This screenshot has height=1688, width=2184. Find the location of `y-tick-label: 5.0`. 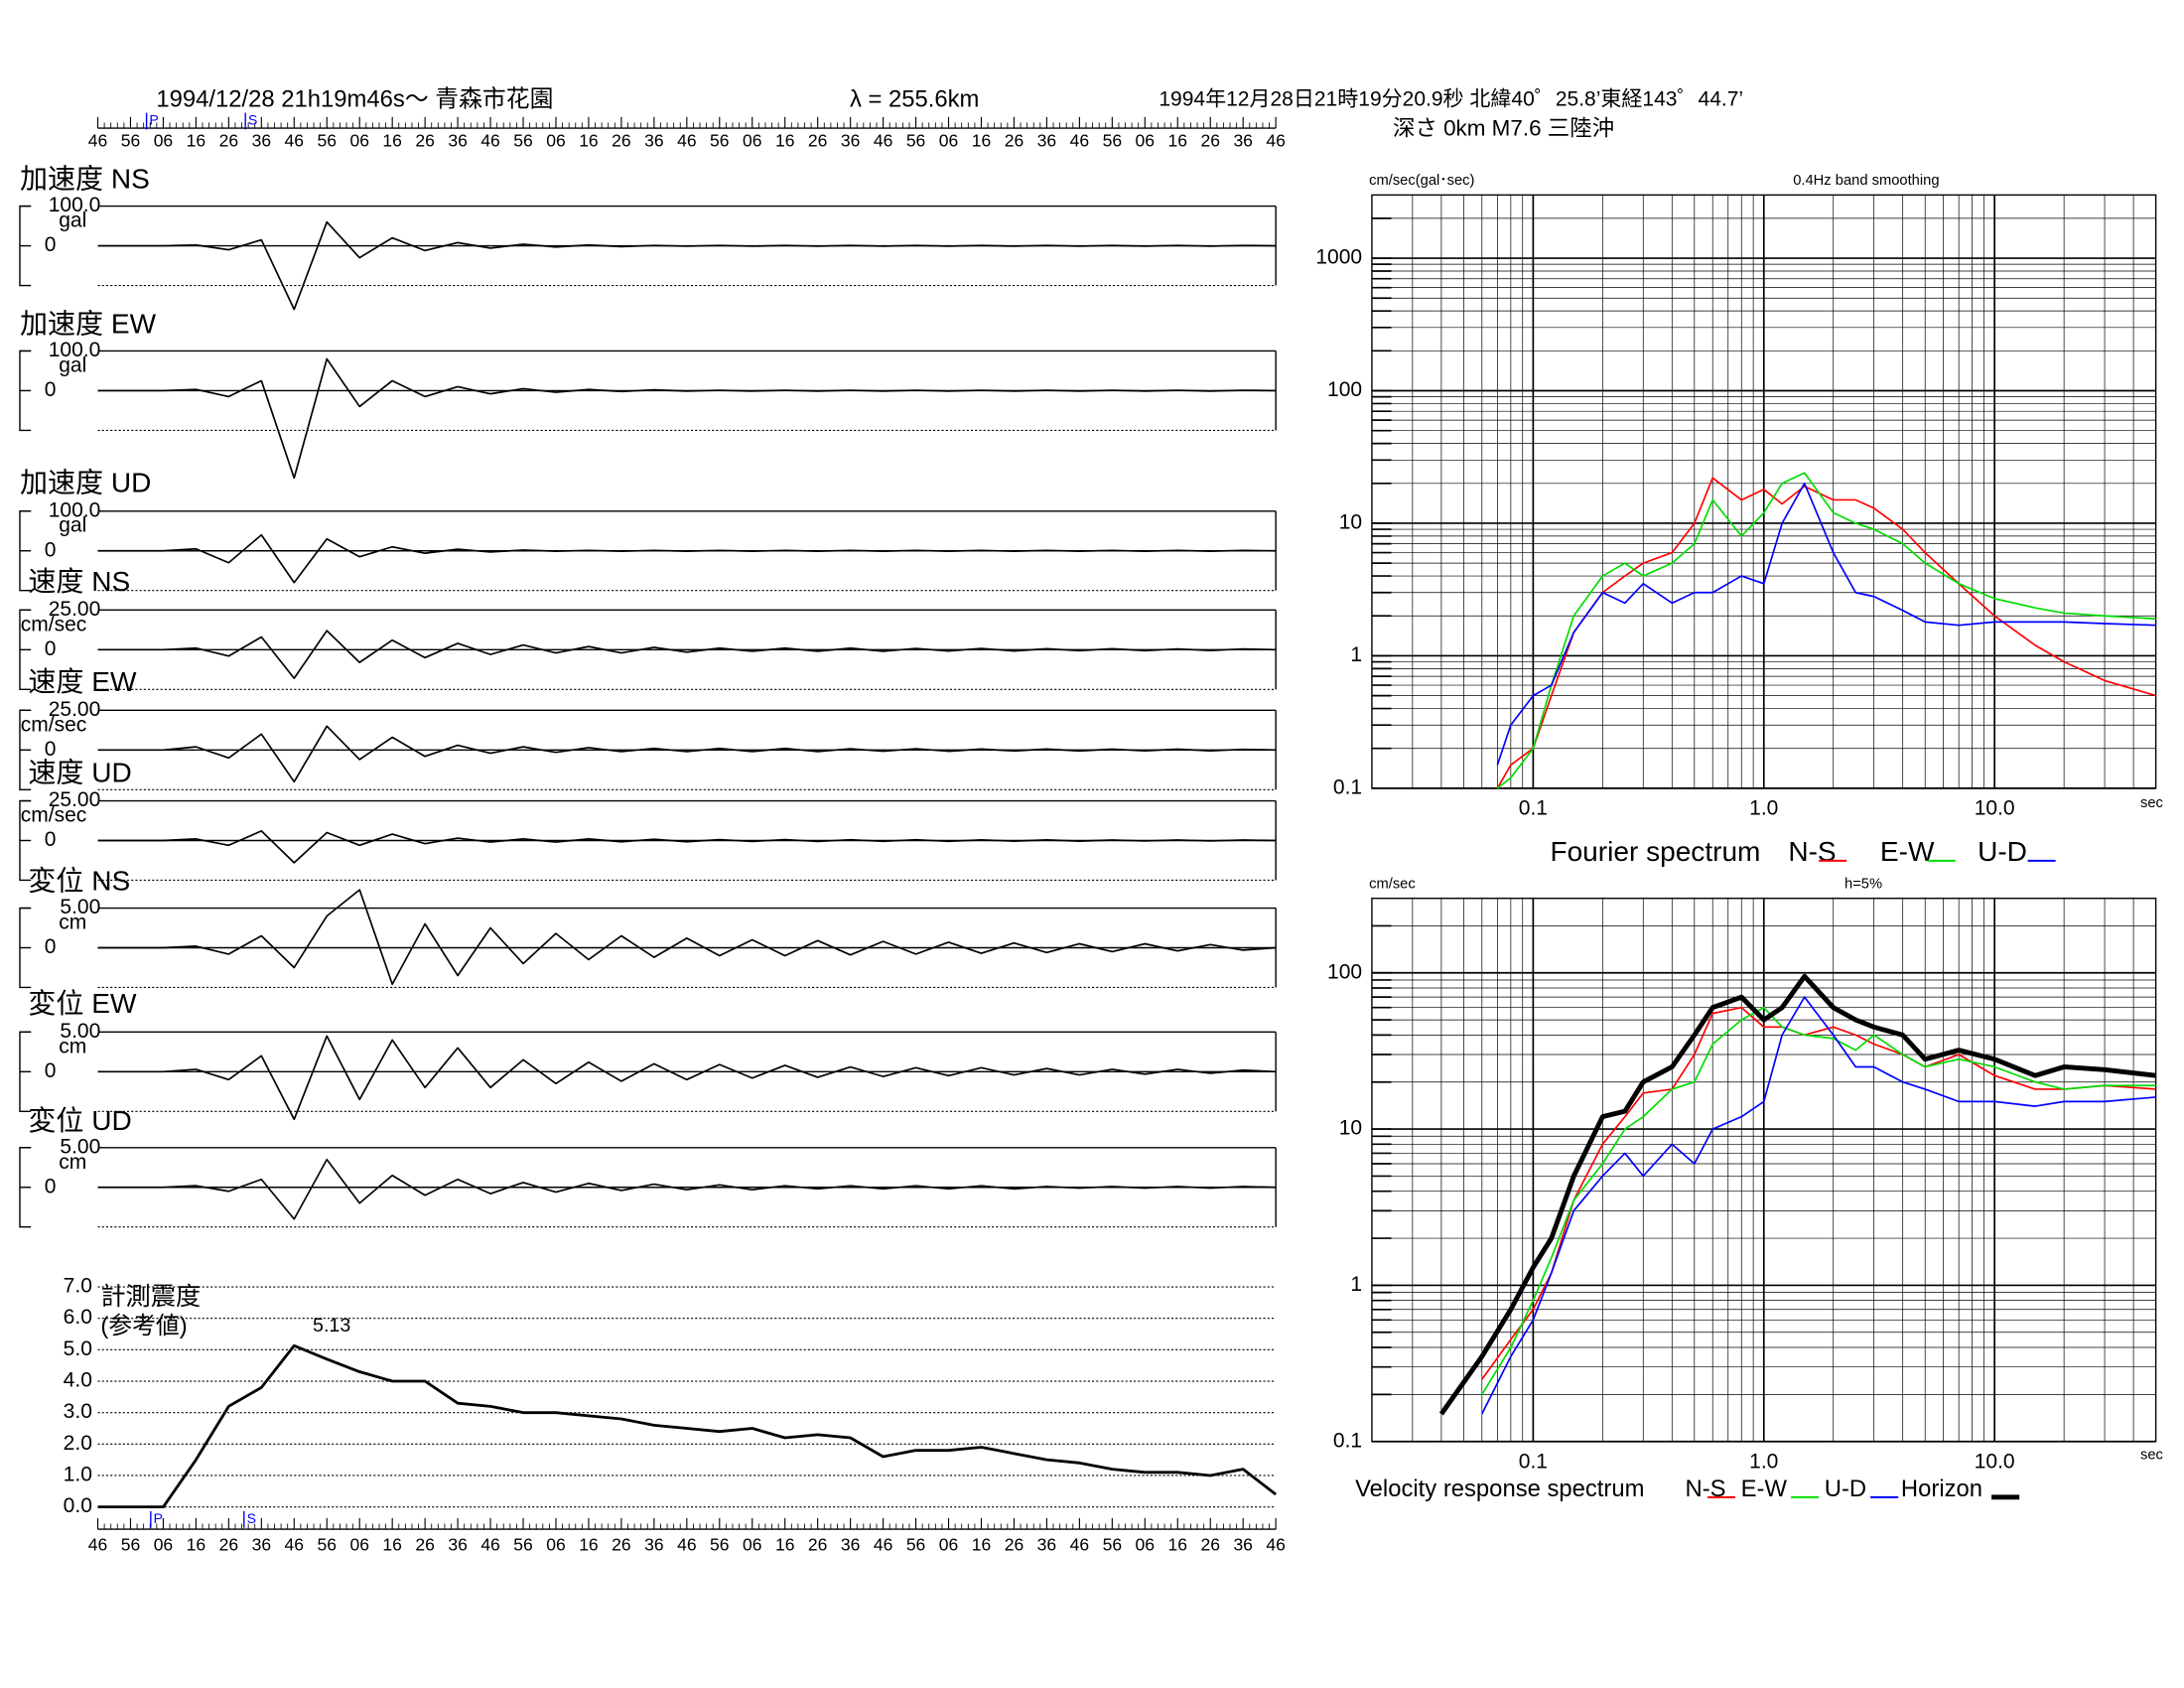

y-tick-label: 5.0 is located at coordinates (78, 1348).